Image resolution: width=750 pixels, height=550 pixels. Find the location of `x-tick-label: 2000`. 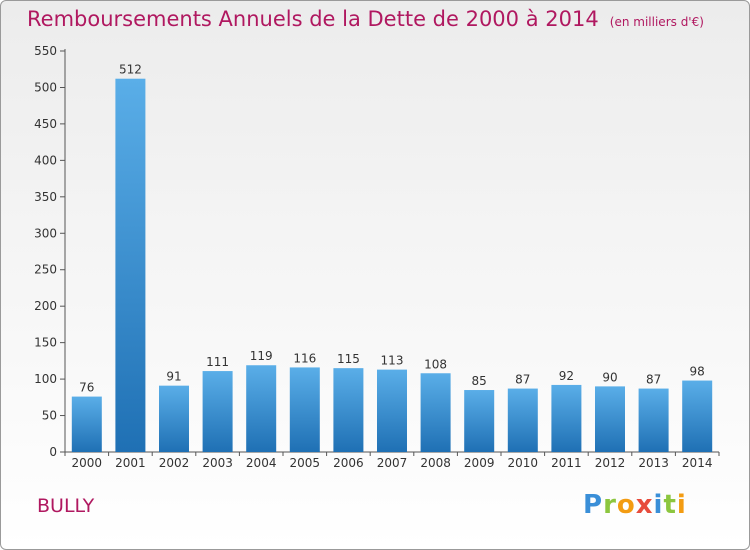

x-tick-label: 2000 is located at coordinates (87, 463).